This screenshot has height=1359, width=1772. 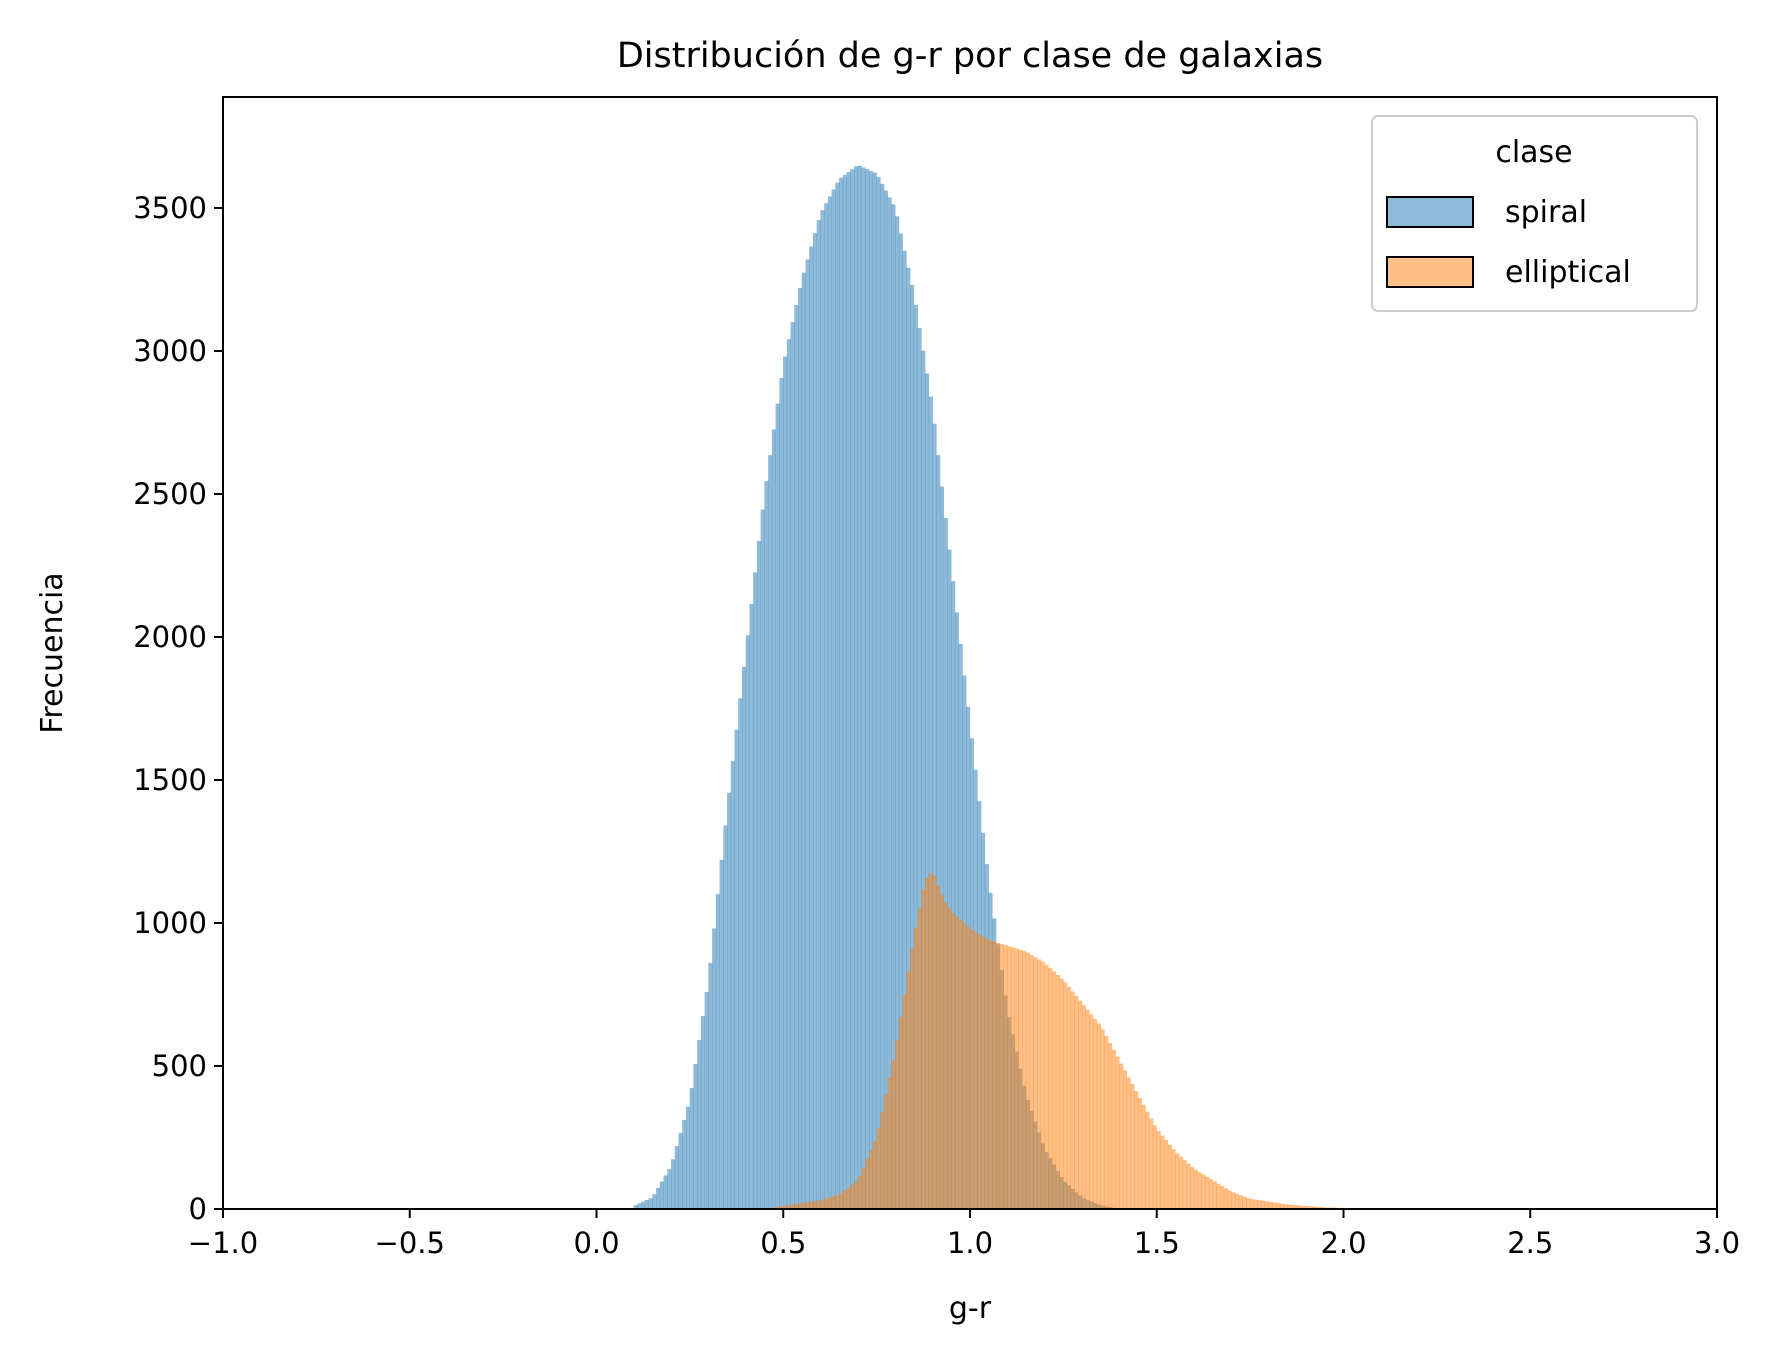 I want to click on x-axis-ticks: −1.0 −0.5 0.0 0.5 1.0 1.5 2.0 2.5 3.0, so click(x=964, y=1234).